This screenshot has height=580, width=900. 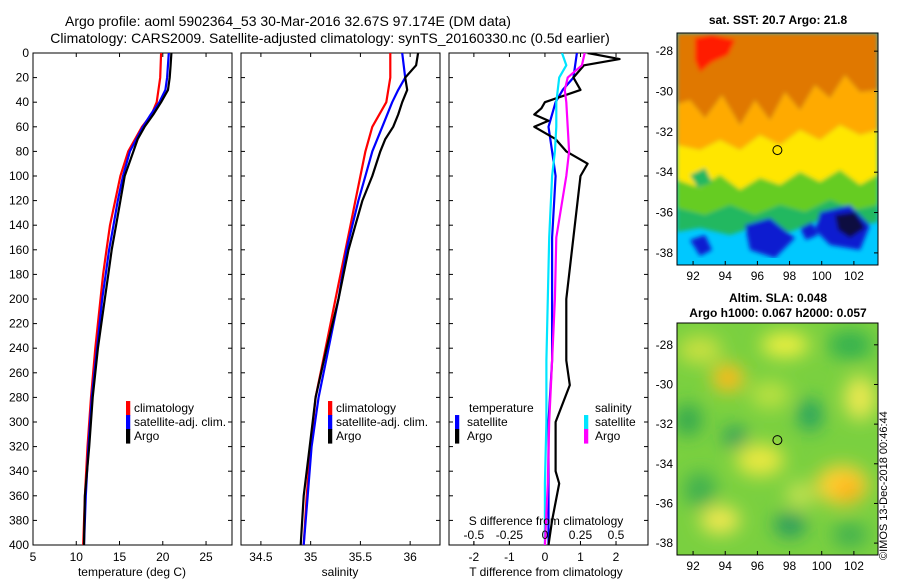 What do you see at coordinates (580, 557) in the screenshot?
I see `x-tick-label: 1` at bounding box center [580, 557].